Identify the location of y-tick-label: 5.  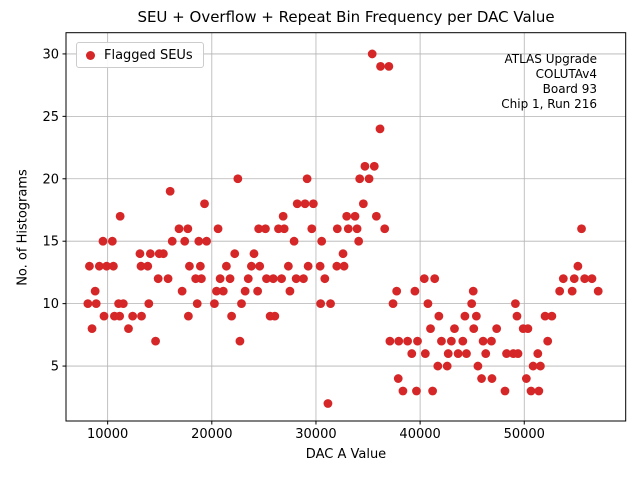
(55, 367).